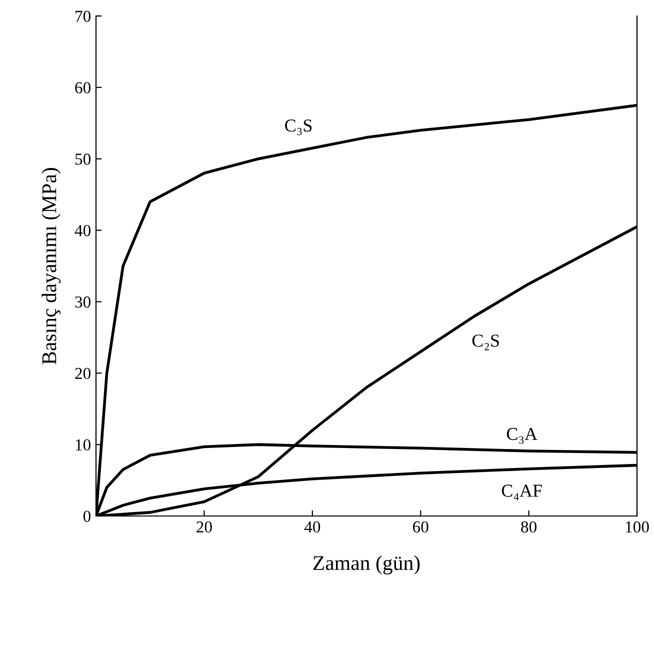 The width and height of the screenshot is (654, 648). What do you see at coordinates (204, 527) in the screenshot?
I see `x-tick-label: 20` at bounding box center [204, 527].